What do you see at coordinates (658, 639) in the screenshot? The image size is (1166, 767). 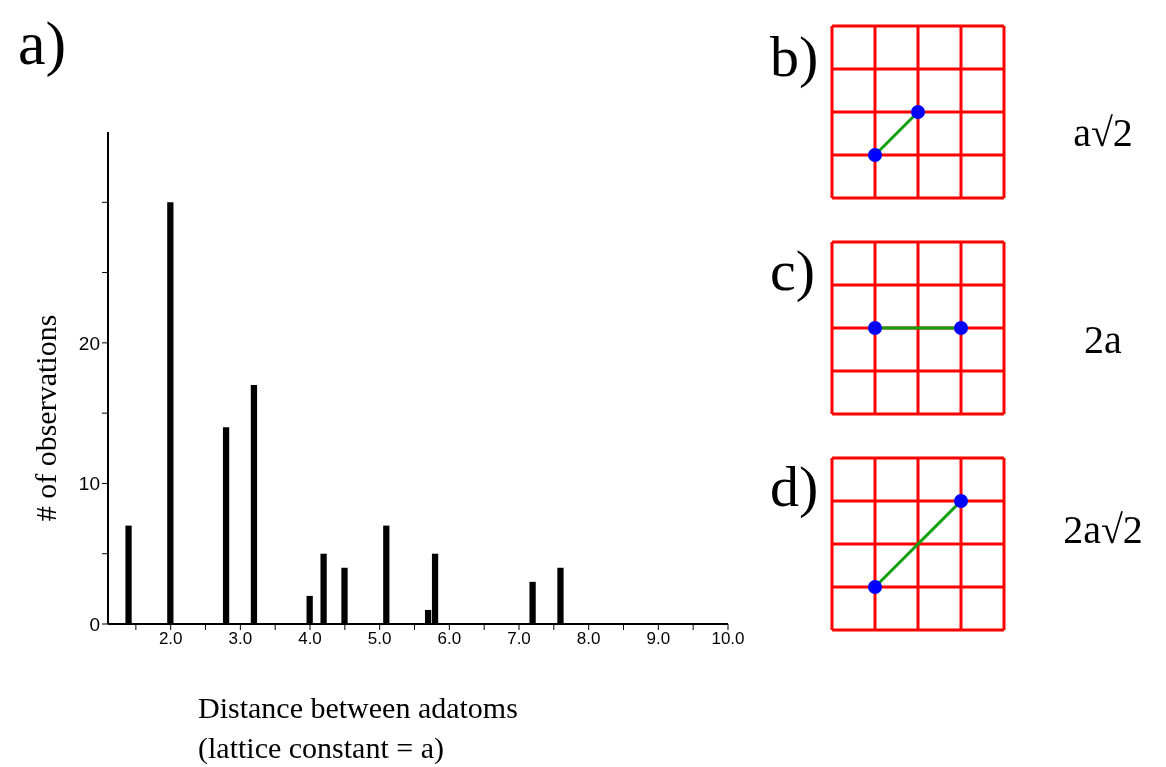 I see `x-tick-label: 9.0` at bounding box center [658, 639].